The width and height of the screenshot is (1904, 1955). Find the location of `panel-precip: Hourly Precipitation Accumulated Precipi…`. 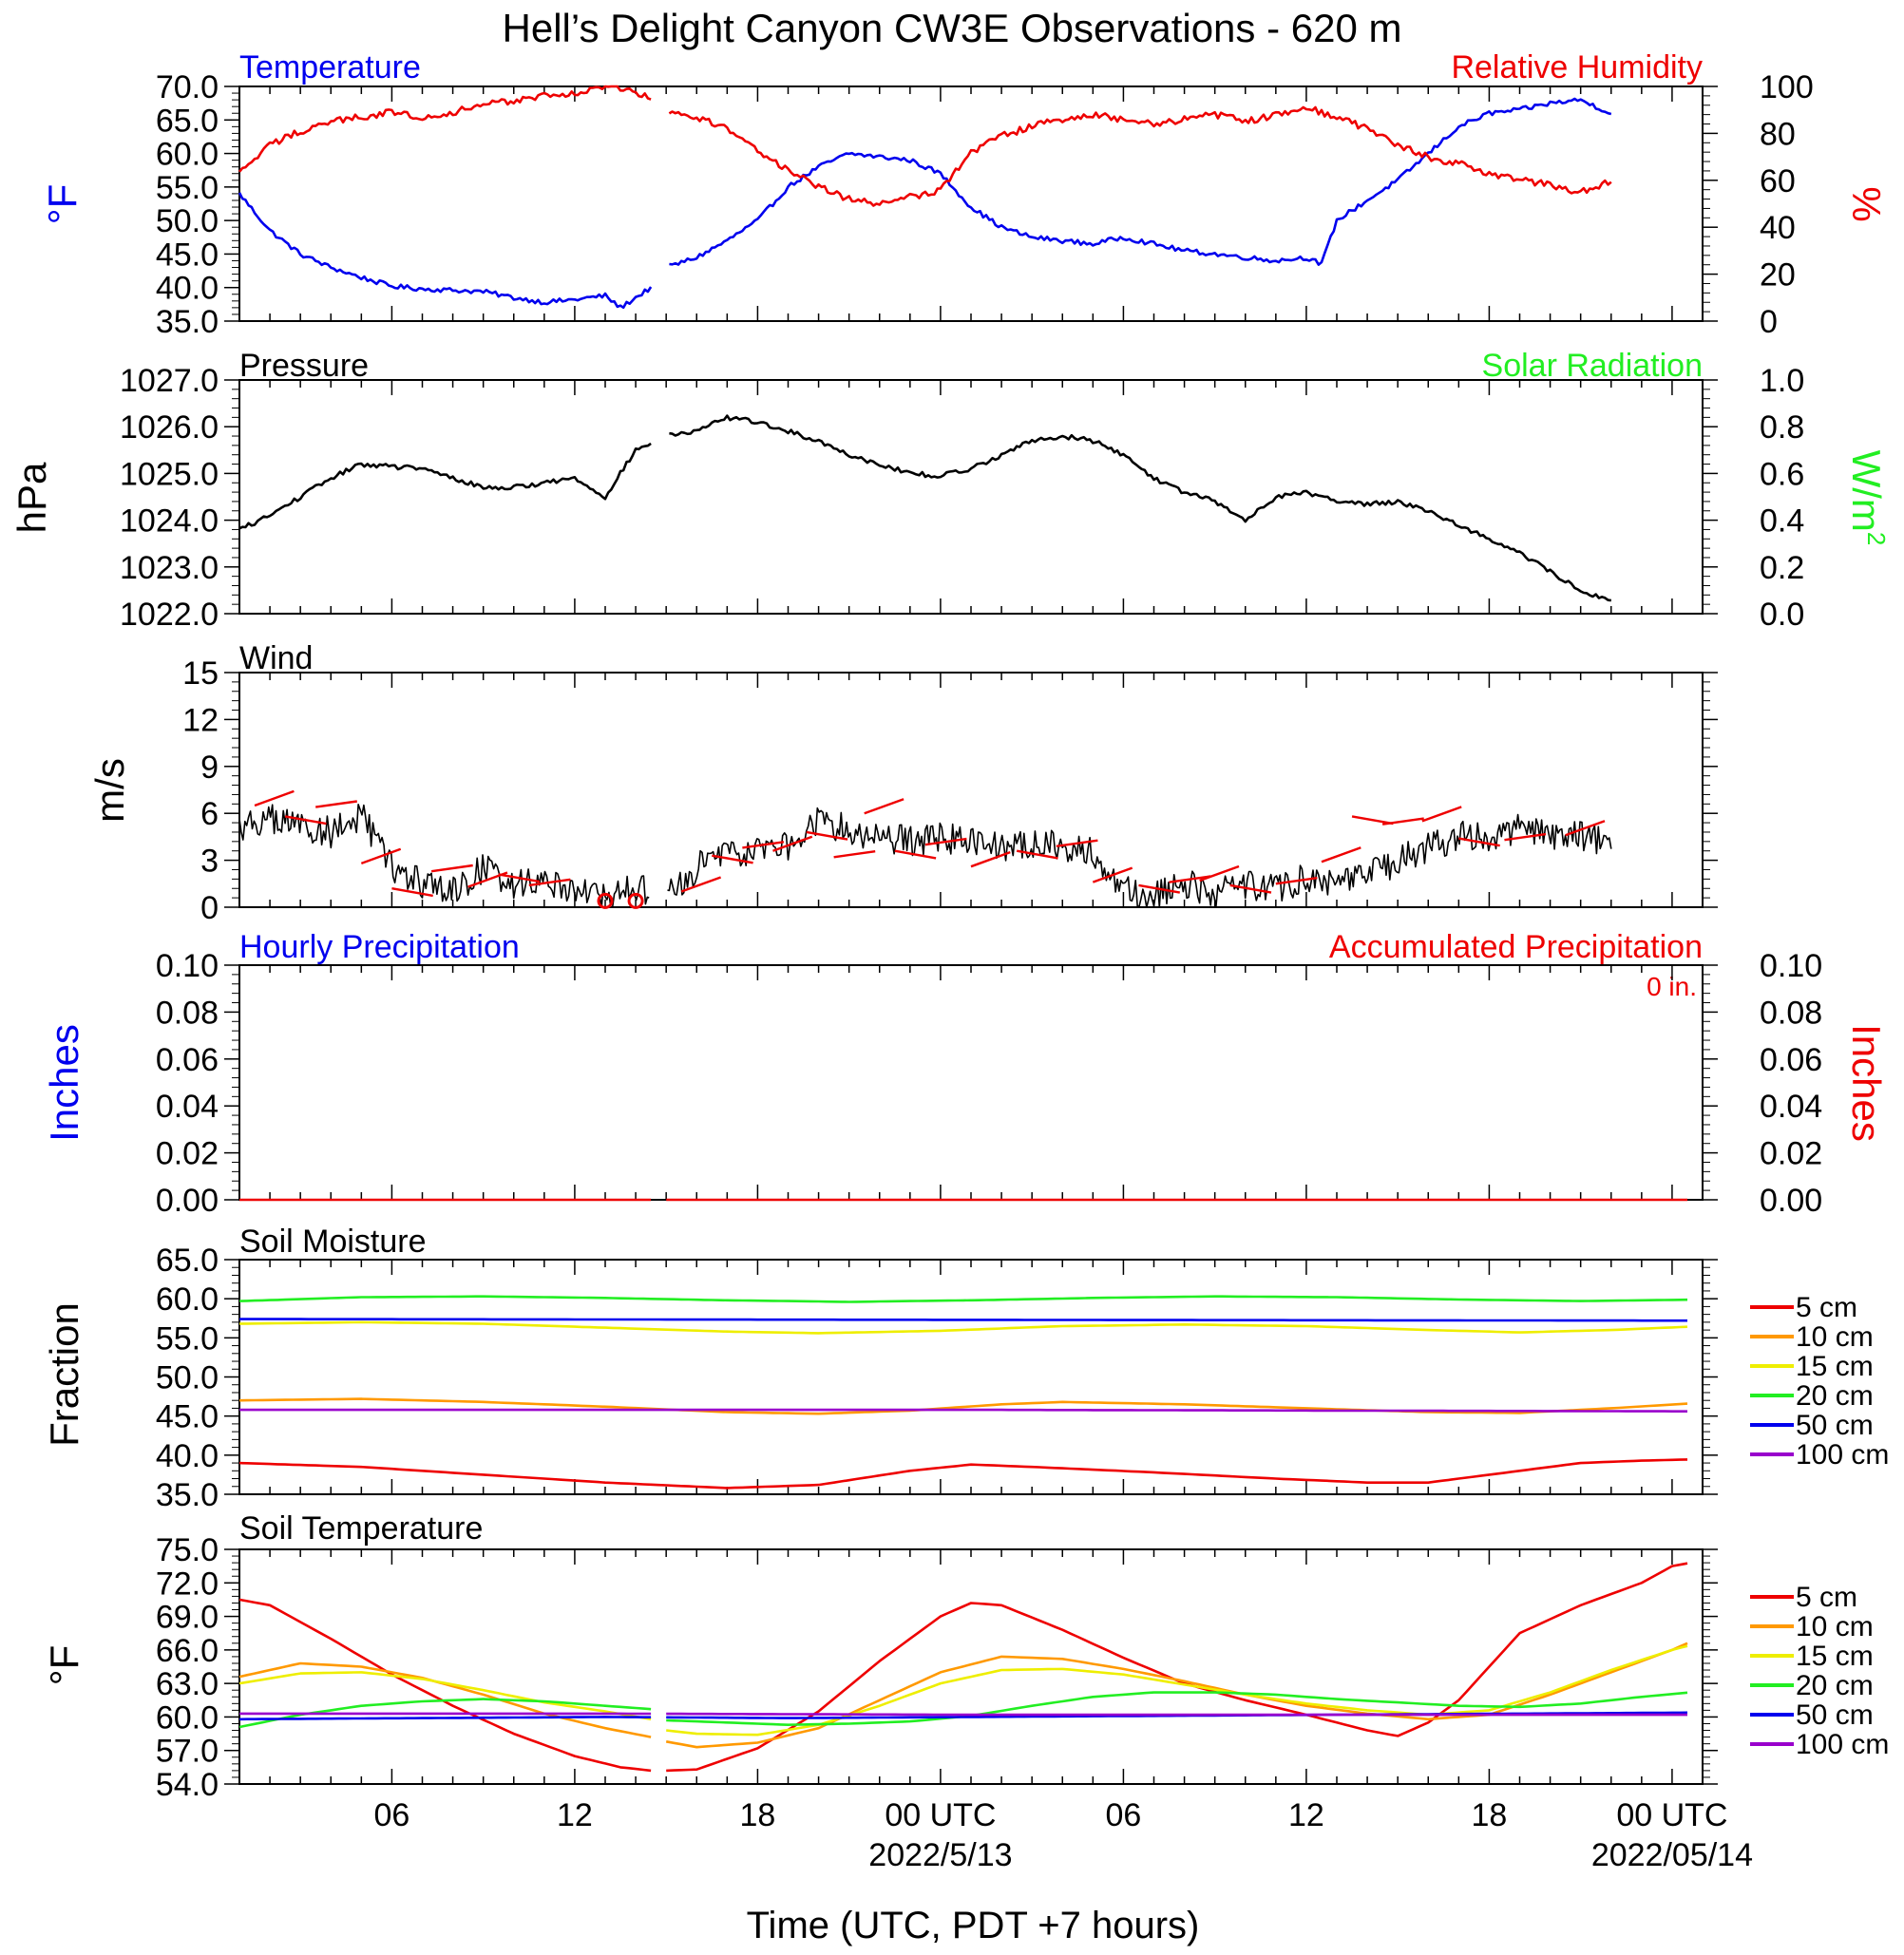

panel-precip: Hourly Precipitation Accumulated Precipi… is located at coordinates (965, 1074).